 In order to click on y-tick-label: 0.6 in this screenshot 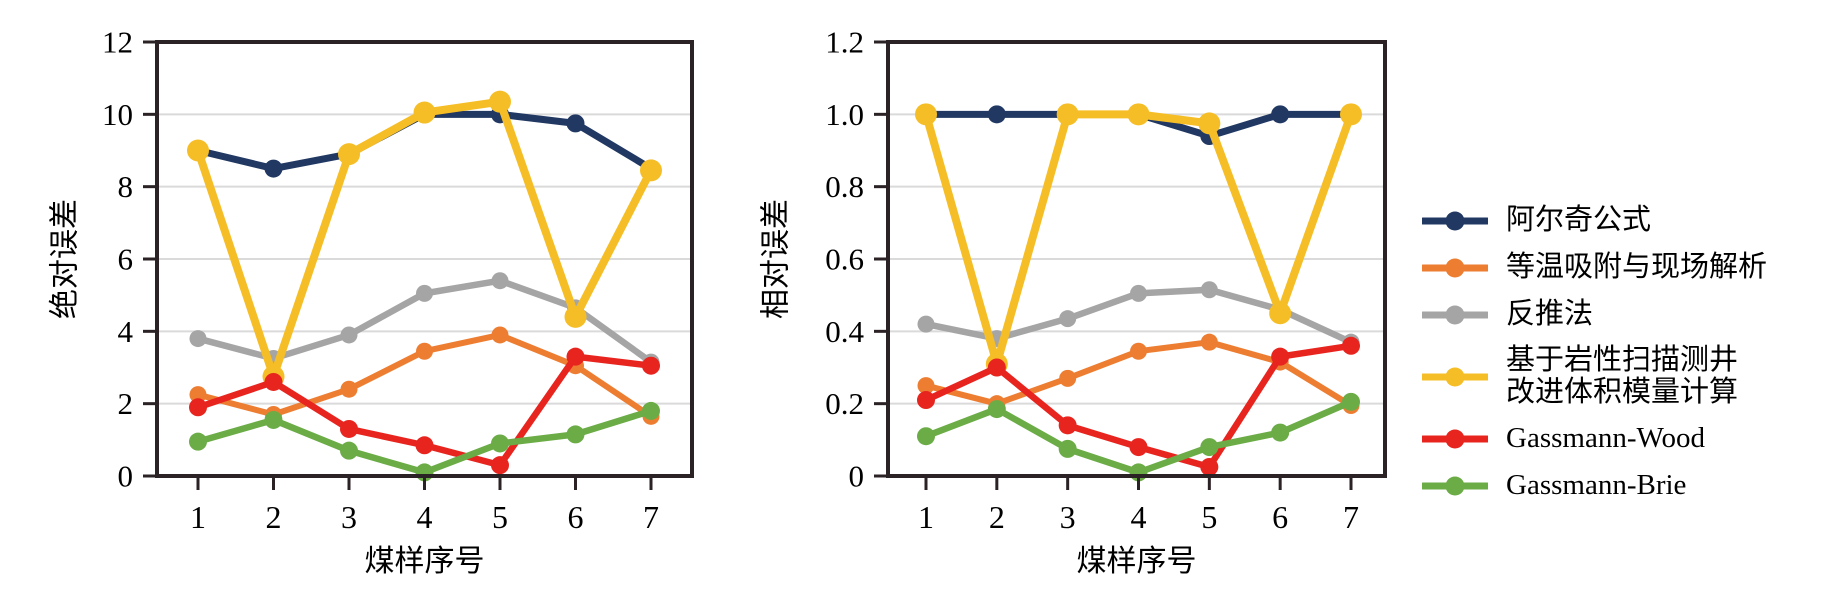, I will do `click(844, 259)`.